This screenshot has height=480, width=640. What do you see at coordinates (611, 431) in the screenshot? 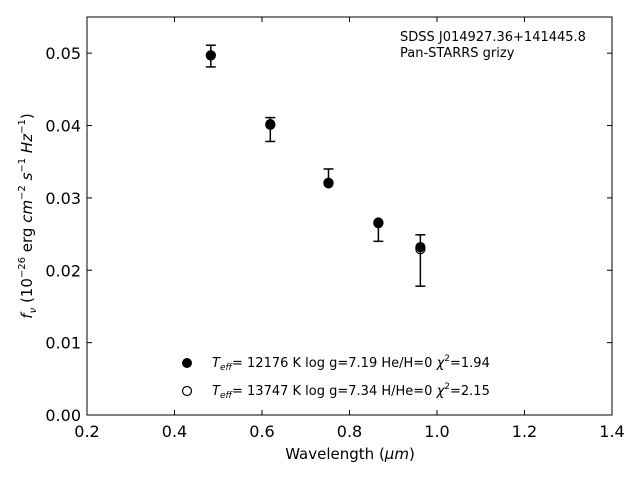
I see `x-tick-label: 1.4` at bounding box center [611, 431].